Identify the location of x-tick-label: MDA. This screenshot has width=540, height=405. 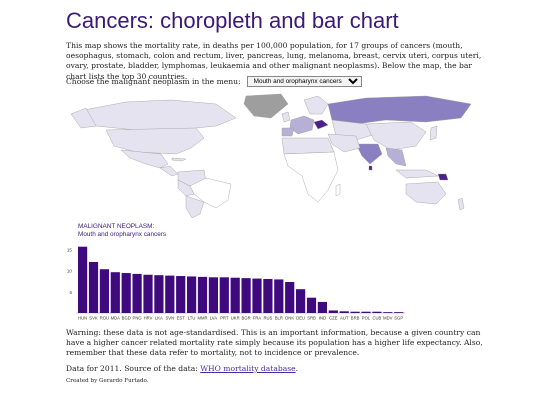
(116, 318).